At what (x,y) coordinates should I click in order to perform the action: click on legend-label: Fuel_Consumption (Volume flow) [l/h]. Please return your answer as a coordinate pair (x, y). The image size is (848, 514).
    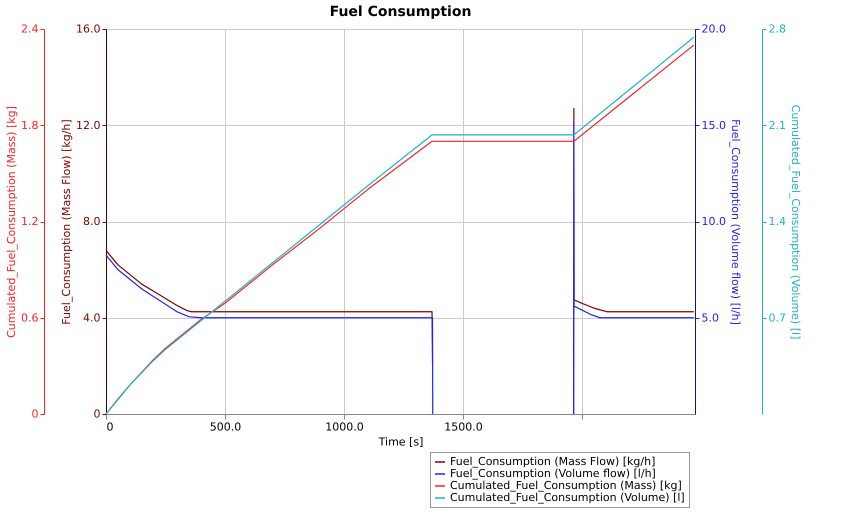
    Looking at the image, I should click on (553, 473).